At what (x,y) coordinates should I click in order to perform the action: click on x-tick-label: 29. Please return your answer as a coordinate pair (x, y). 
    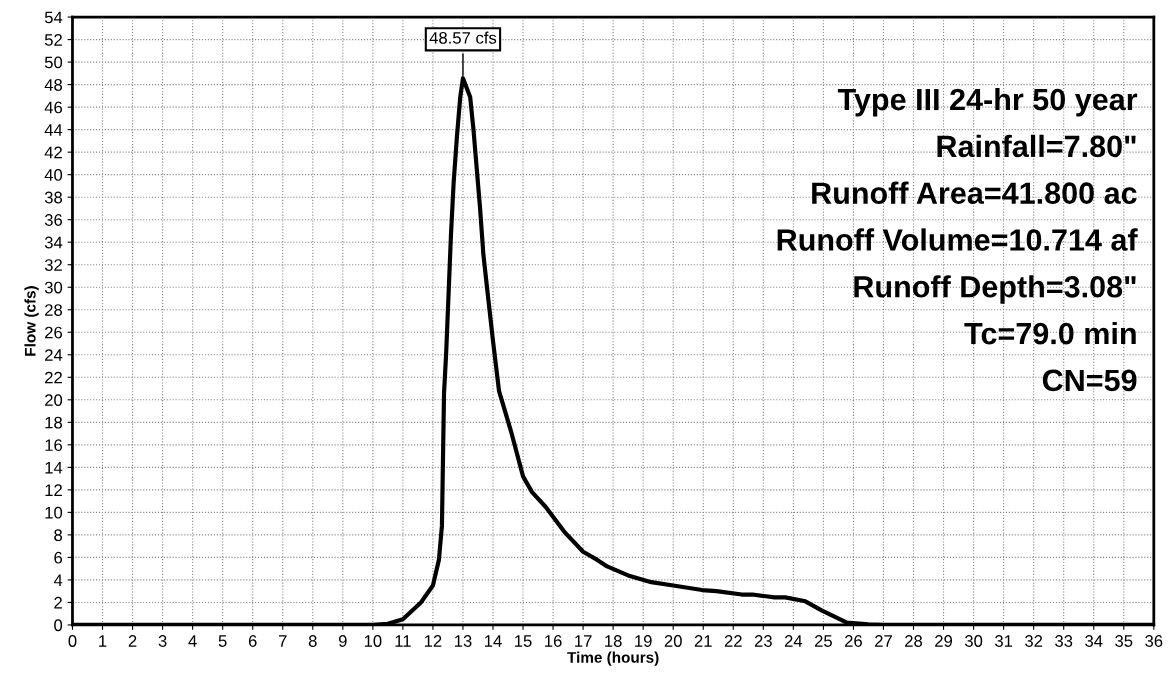
    Looking at the image, I should click on (944, 641).